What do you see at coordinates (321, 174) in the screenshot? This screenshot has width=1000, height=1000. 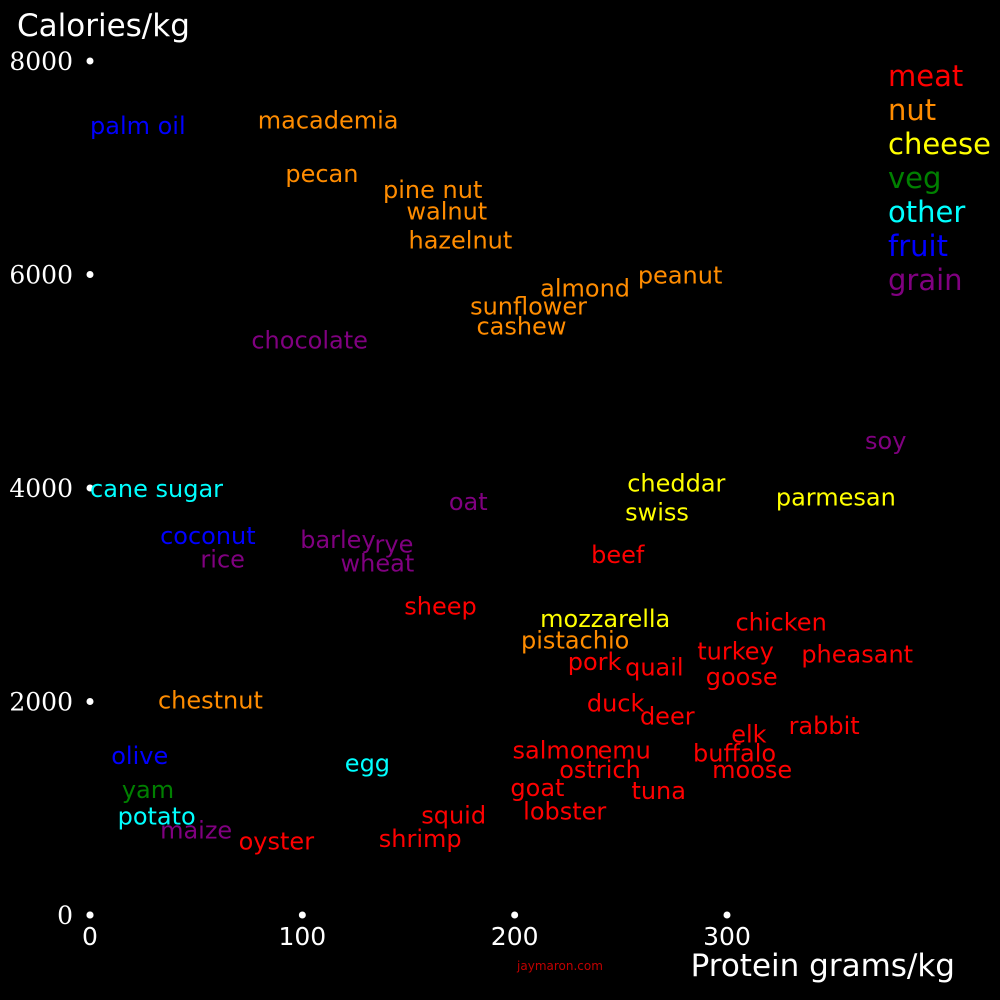 I see `data-label-pecan: pecan` at bounding box center [321, 174].